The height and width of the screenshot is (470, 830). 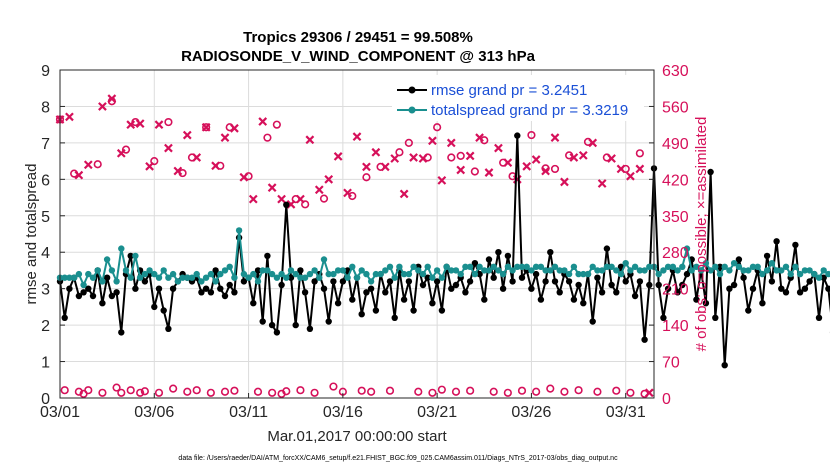 I want to click on x-tick-label: 03/26, so click(x=531, y=412).